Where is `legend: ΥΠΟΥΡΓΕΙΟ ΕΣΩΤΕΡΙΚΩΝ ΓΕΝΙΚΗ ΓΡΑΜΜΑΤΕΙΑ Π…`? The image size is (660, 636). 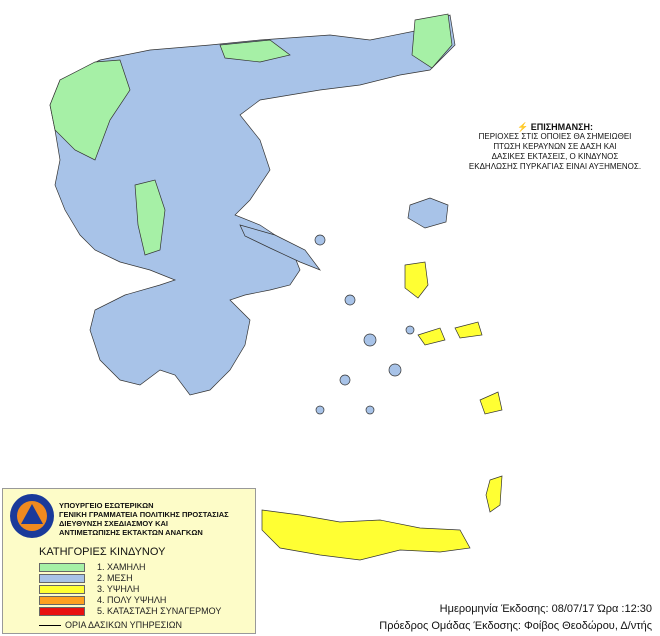
legend: ΥΠΟΥΡΓΕΙΟ ΕΣΩΤΕΡΙΚΩΝ ΓΕΝΙΚΗ ΓΡΑΜΜΑΤΕΙΑ Π… is located at coordinates (129, 561).